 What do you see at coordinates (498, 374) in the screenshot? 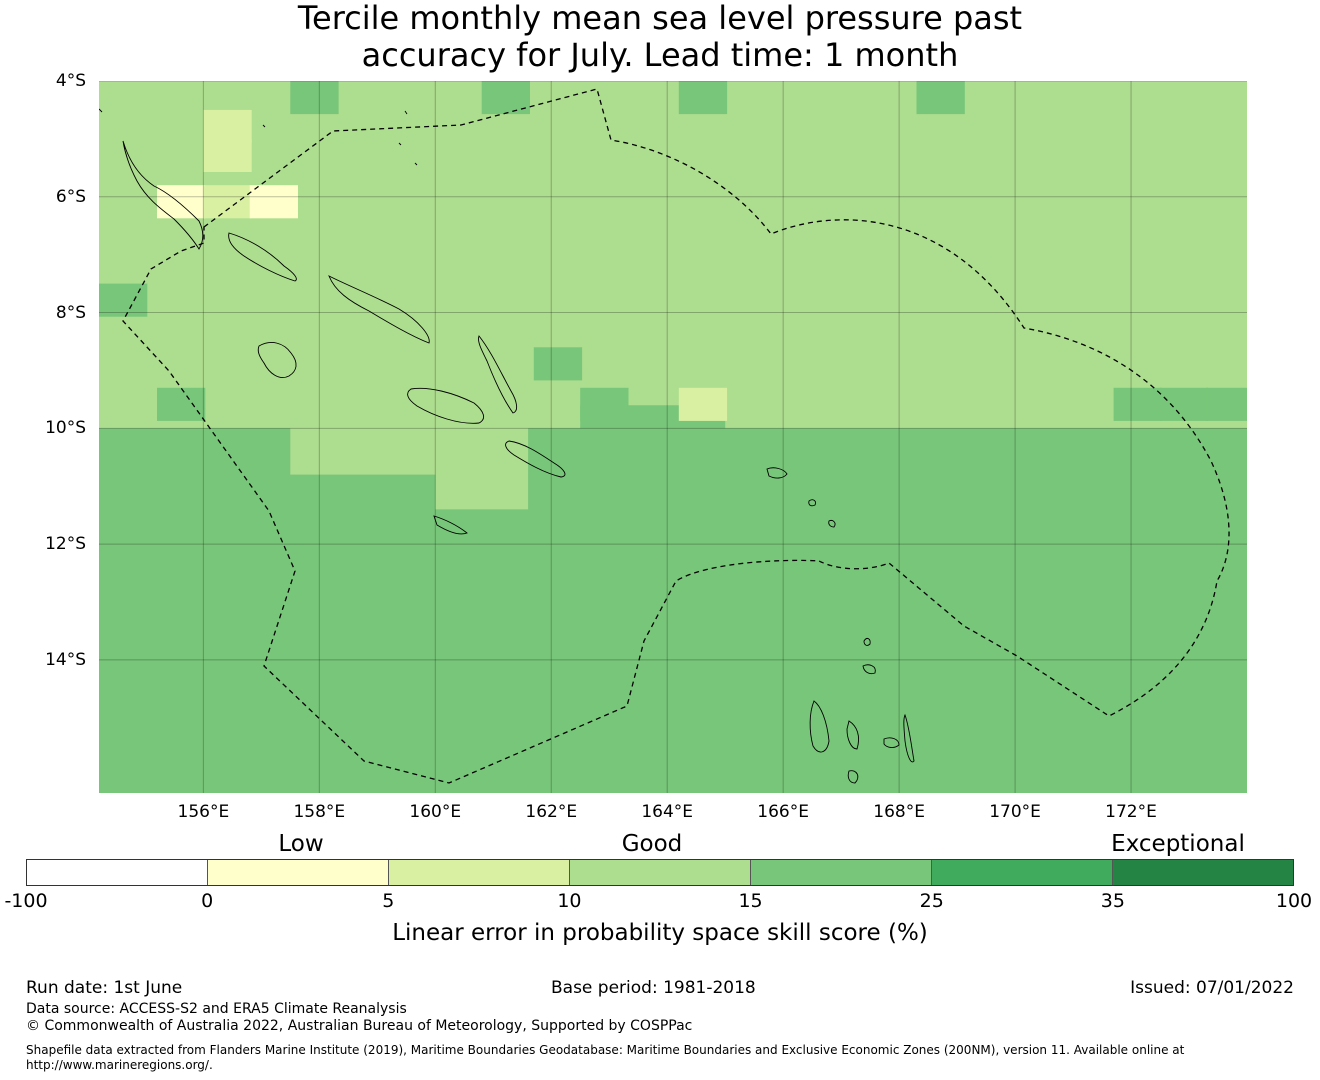
I see `coastline-malaita` at bounding box center [498, 374].